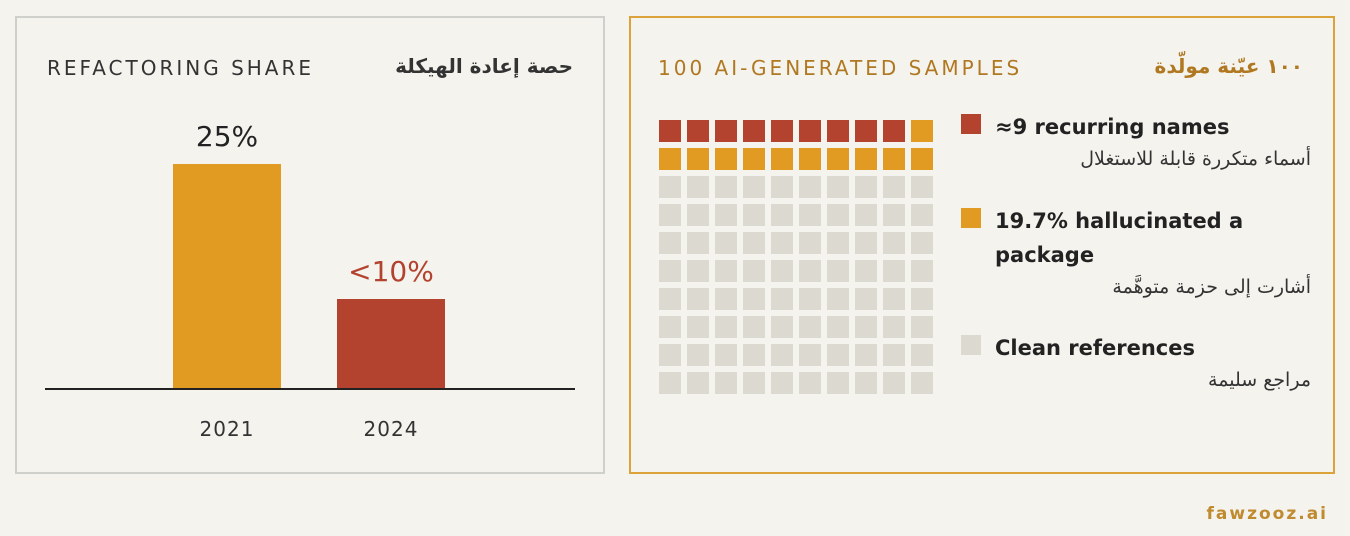 Image resolution: width=1350 pixels, height=536 pixels. I want to click on panel-title-en: REFACTORING SHARE, so click(181, 68).